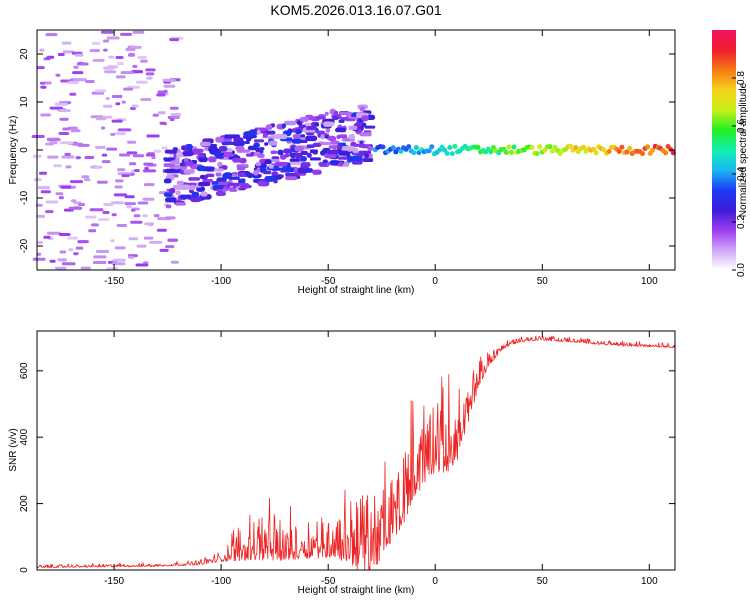 This screenshot has height=600, width=750. Describe the element at coordinates (356, 290) in the screenshot. I see `spectrogram-x-label: Height of straight line (km)` at that location.